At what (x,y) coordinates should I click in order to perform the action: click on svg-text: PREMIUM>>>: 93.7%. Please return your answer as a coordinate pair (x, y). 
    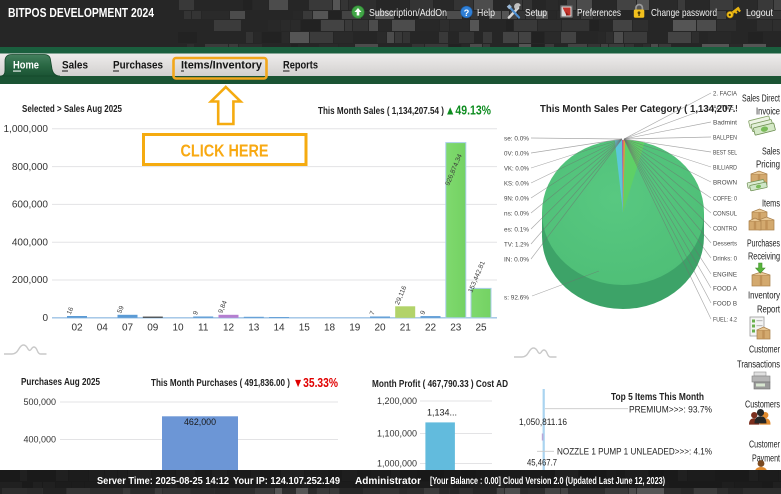
    Looking at the image, I should click on (670, 410).